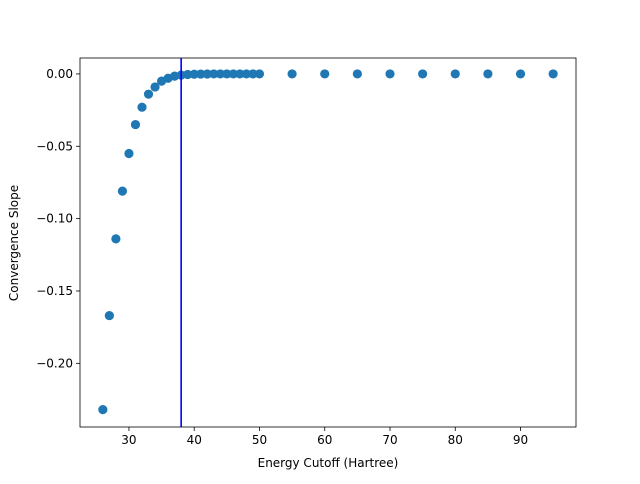  Describe the element at coordinates (128, 440) in the screenshot. I see `x-tick-label: 30` at that location.